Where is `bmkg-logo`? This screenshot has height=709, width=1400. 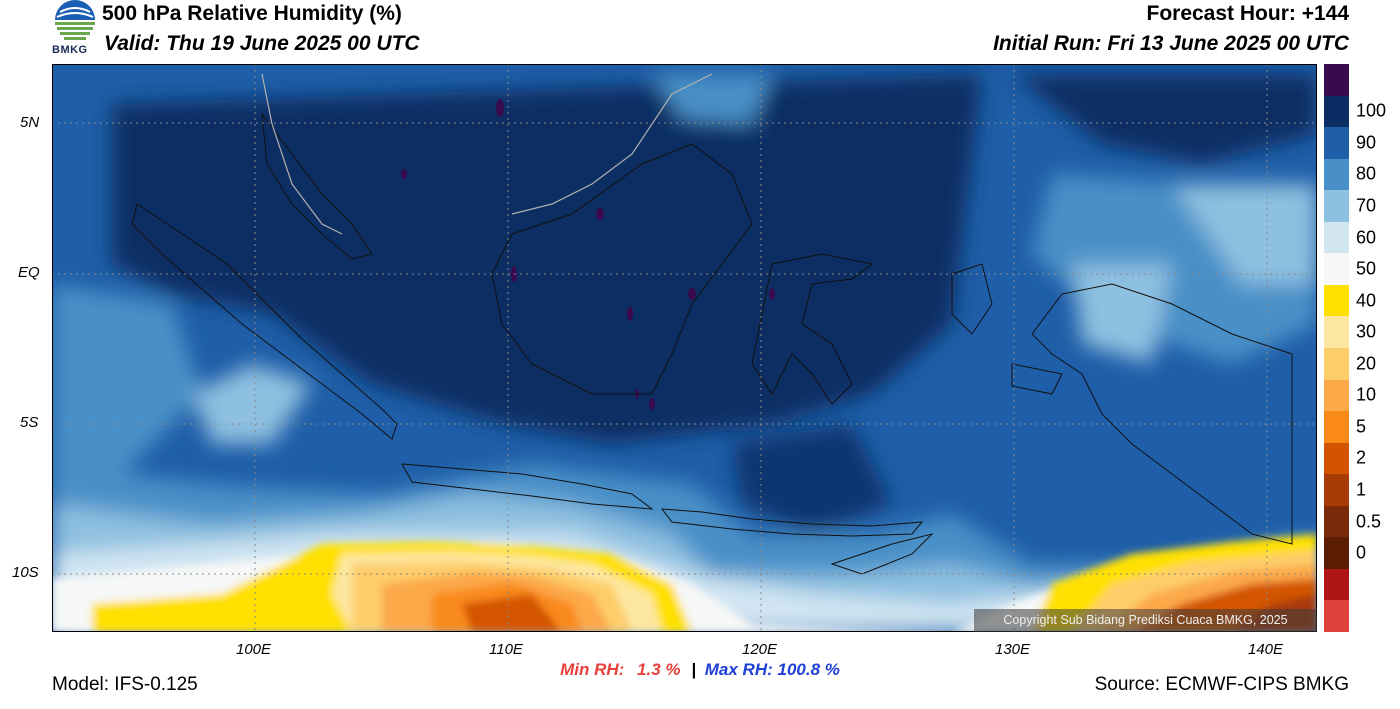
bmkg-logo is located at coordinates (75, 30).